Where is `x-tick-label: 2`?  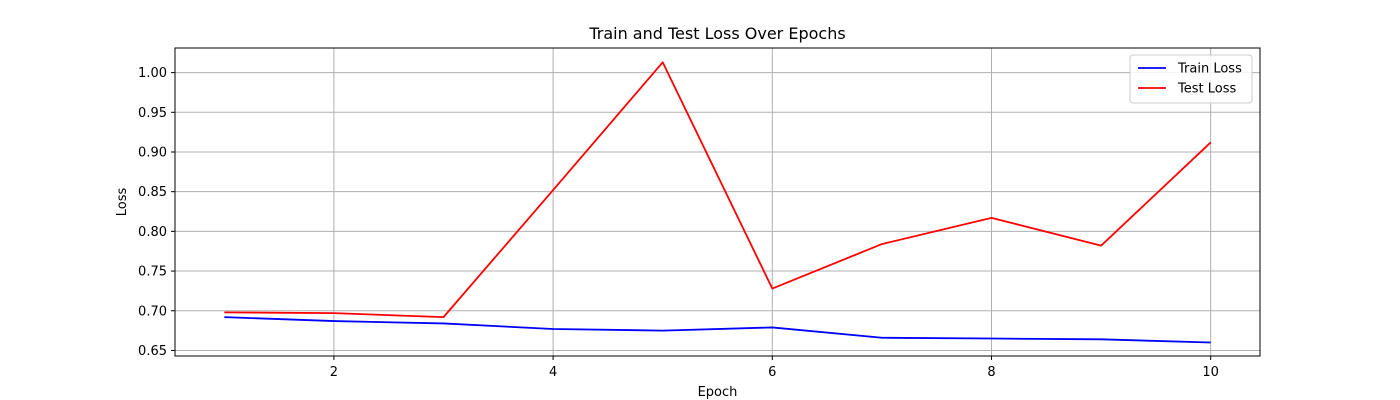
x-tick-label: 2 is located at coordinates (334, 372).